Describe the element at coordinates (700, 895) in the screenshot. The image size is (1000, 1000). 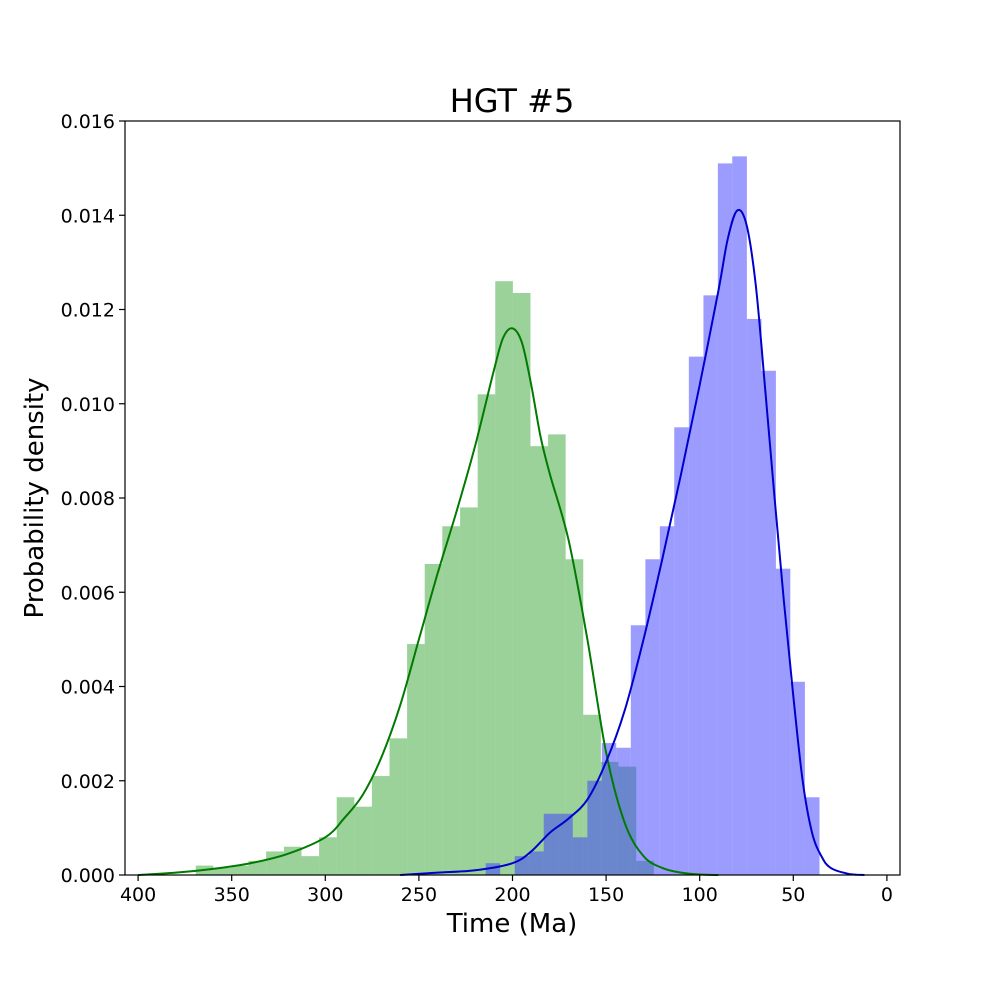
I see `x-tick-label: 100` at that location.